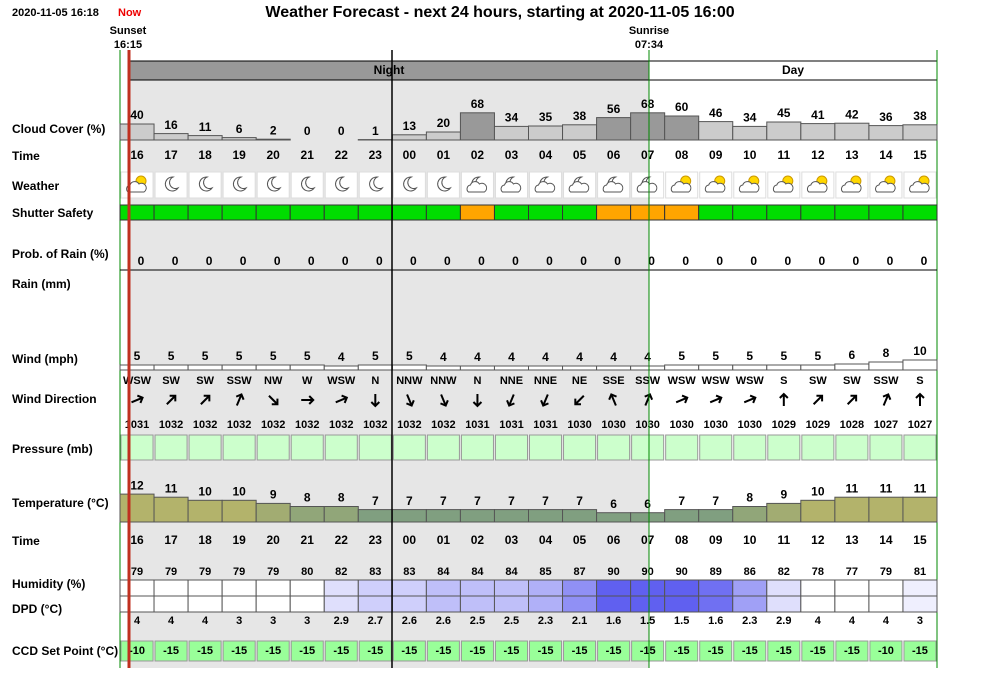  Describe the element at coordinates (793, 70) in the screenshot. I see `day-label: Day` at that location.